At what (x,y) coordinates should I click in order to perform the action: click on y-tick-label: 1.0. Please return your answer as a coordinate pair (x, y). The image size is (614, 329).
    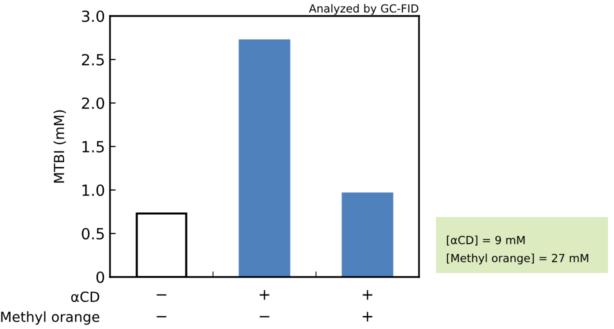
    Looking at the image, I should click on (93, 190).